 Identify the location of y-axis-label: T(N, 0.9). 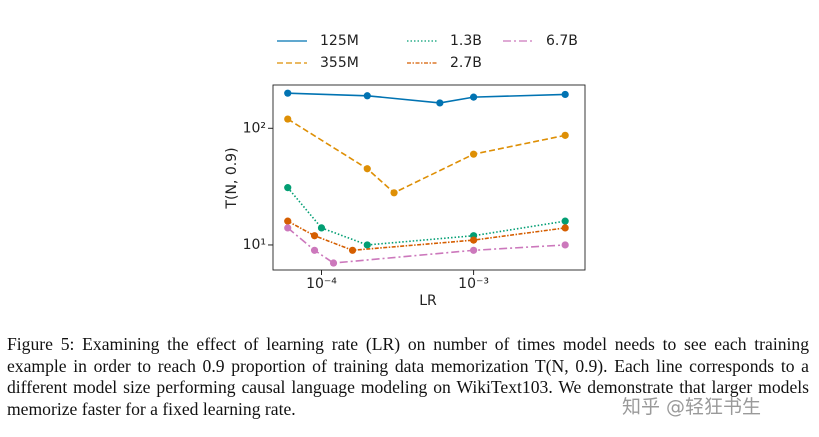
(232, 178).